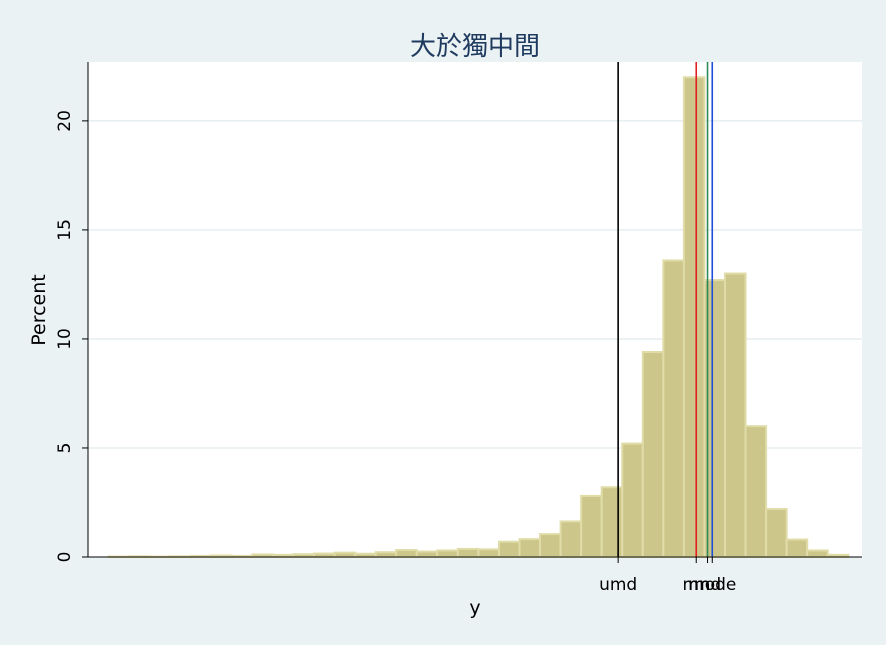 Image resolution: width=886 pixels, height=645 pixels. What do you see at coordinates (65, 448) in the screenshot?
I see `y-tick-label: 5` at bounding box center [65, 448].